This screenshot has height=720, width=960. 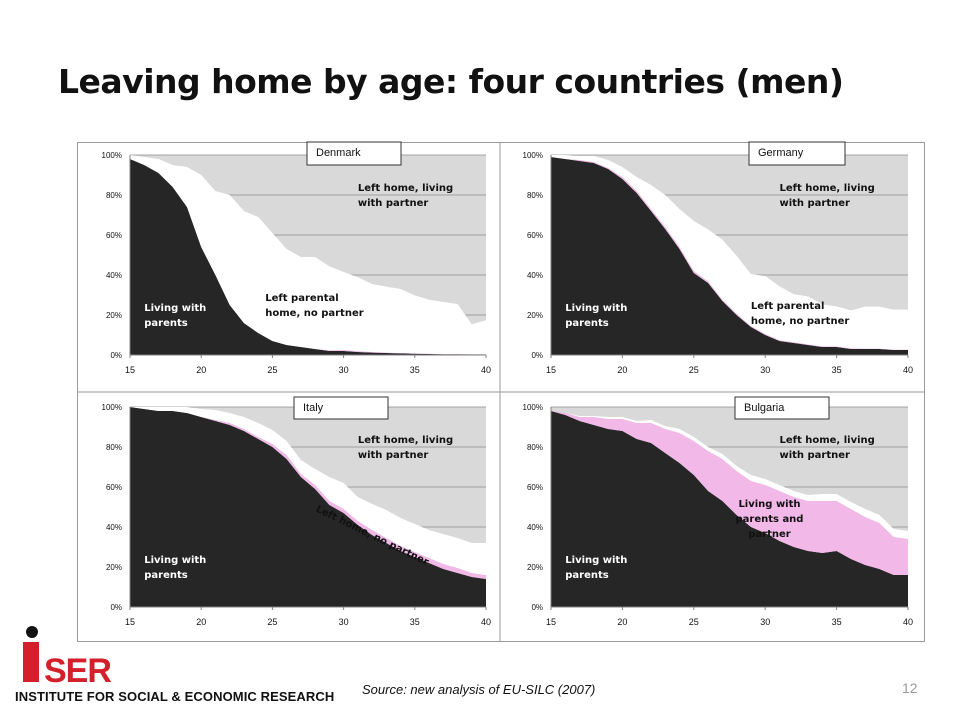 I want to click on area-living-with-parents-and-partner, so click(x=729, y=493).